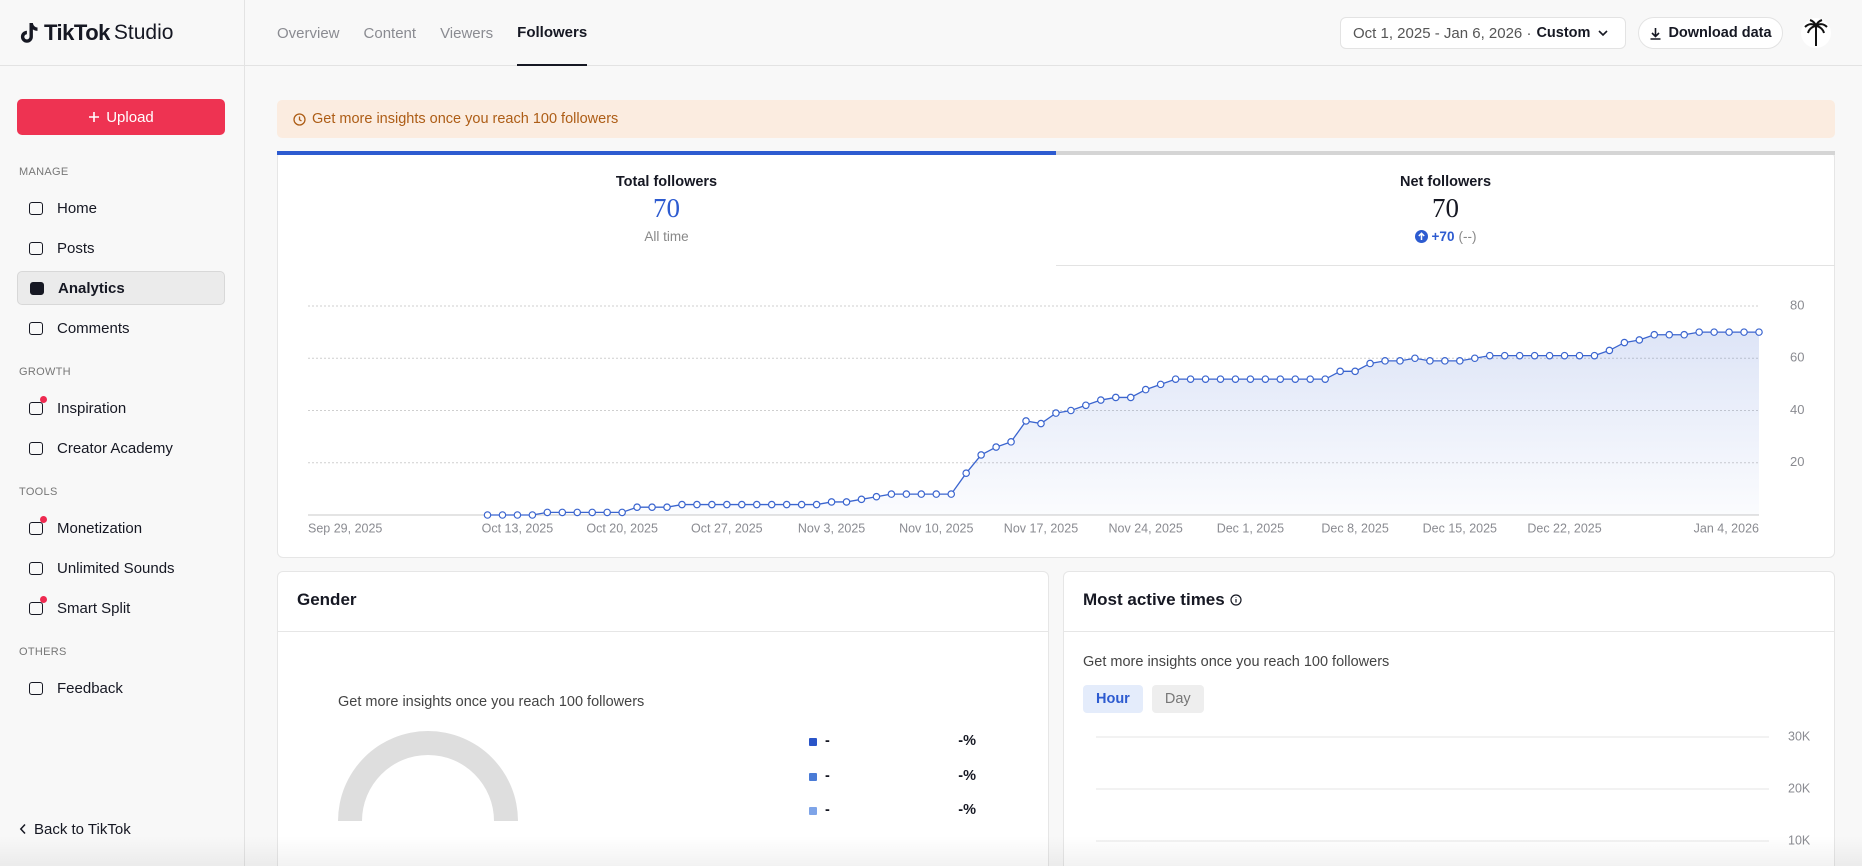 The height and width of the screenshot is (866, 1862). What do you see at coordinates (432, 33) in the screenshot?
I see `nav-tabs: Overview Content Viewers Followers` at bounding box center [432, 33].